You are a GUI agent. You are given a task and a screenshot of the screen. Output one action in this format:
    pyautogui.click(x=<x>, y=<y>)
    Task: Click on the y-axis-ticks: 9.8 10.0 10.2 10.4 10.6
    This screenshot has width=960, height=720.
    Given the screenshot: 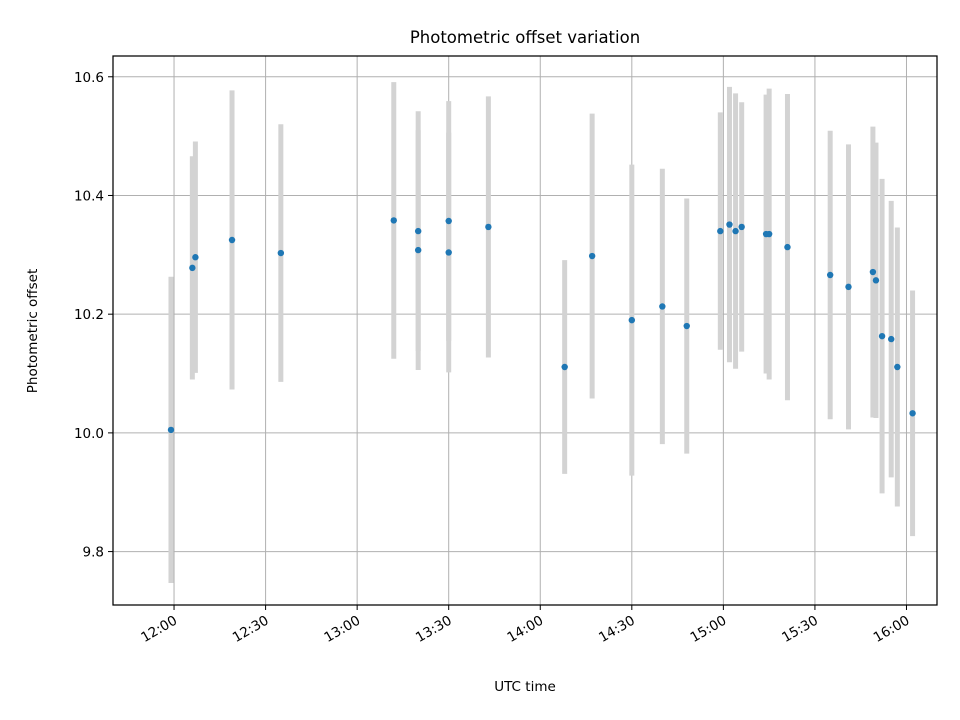 What is the action you would take?
    pyautogui.click(x=93, y=315)
    